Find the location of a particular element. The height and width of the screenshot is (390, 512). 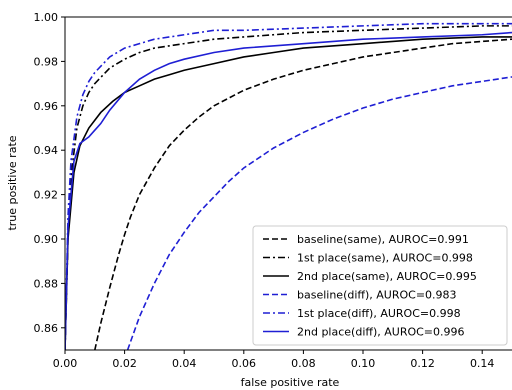

y-tick-label: 0.86 is located at coordinates (46, 328).